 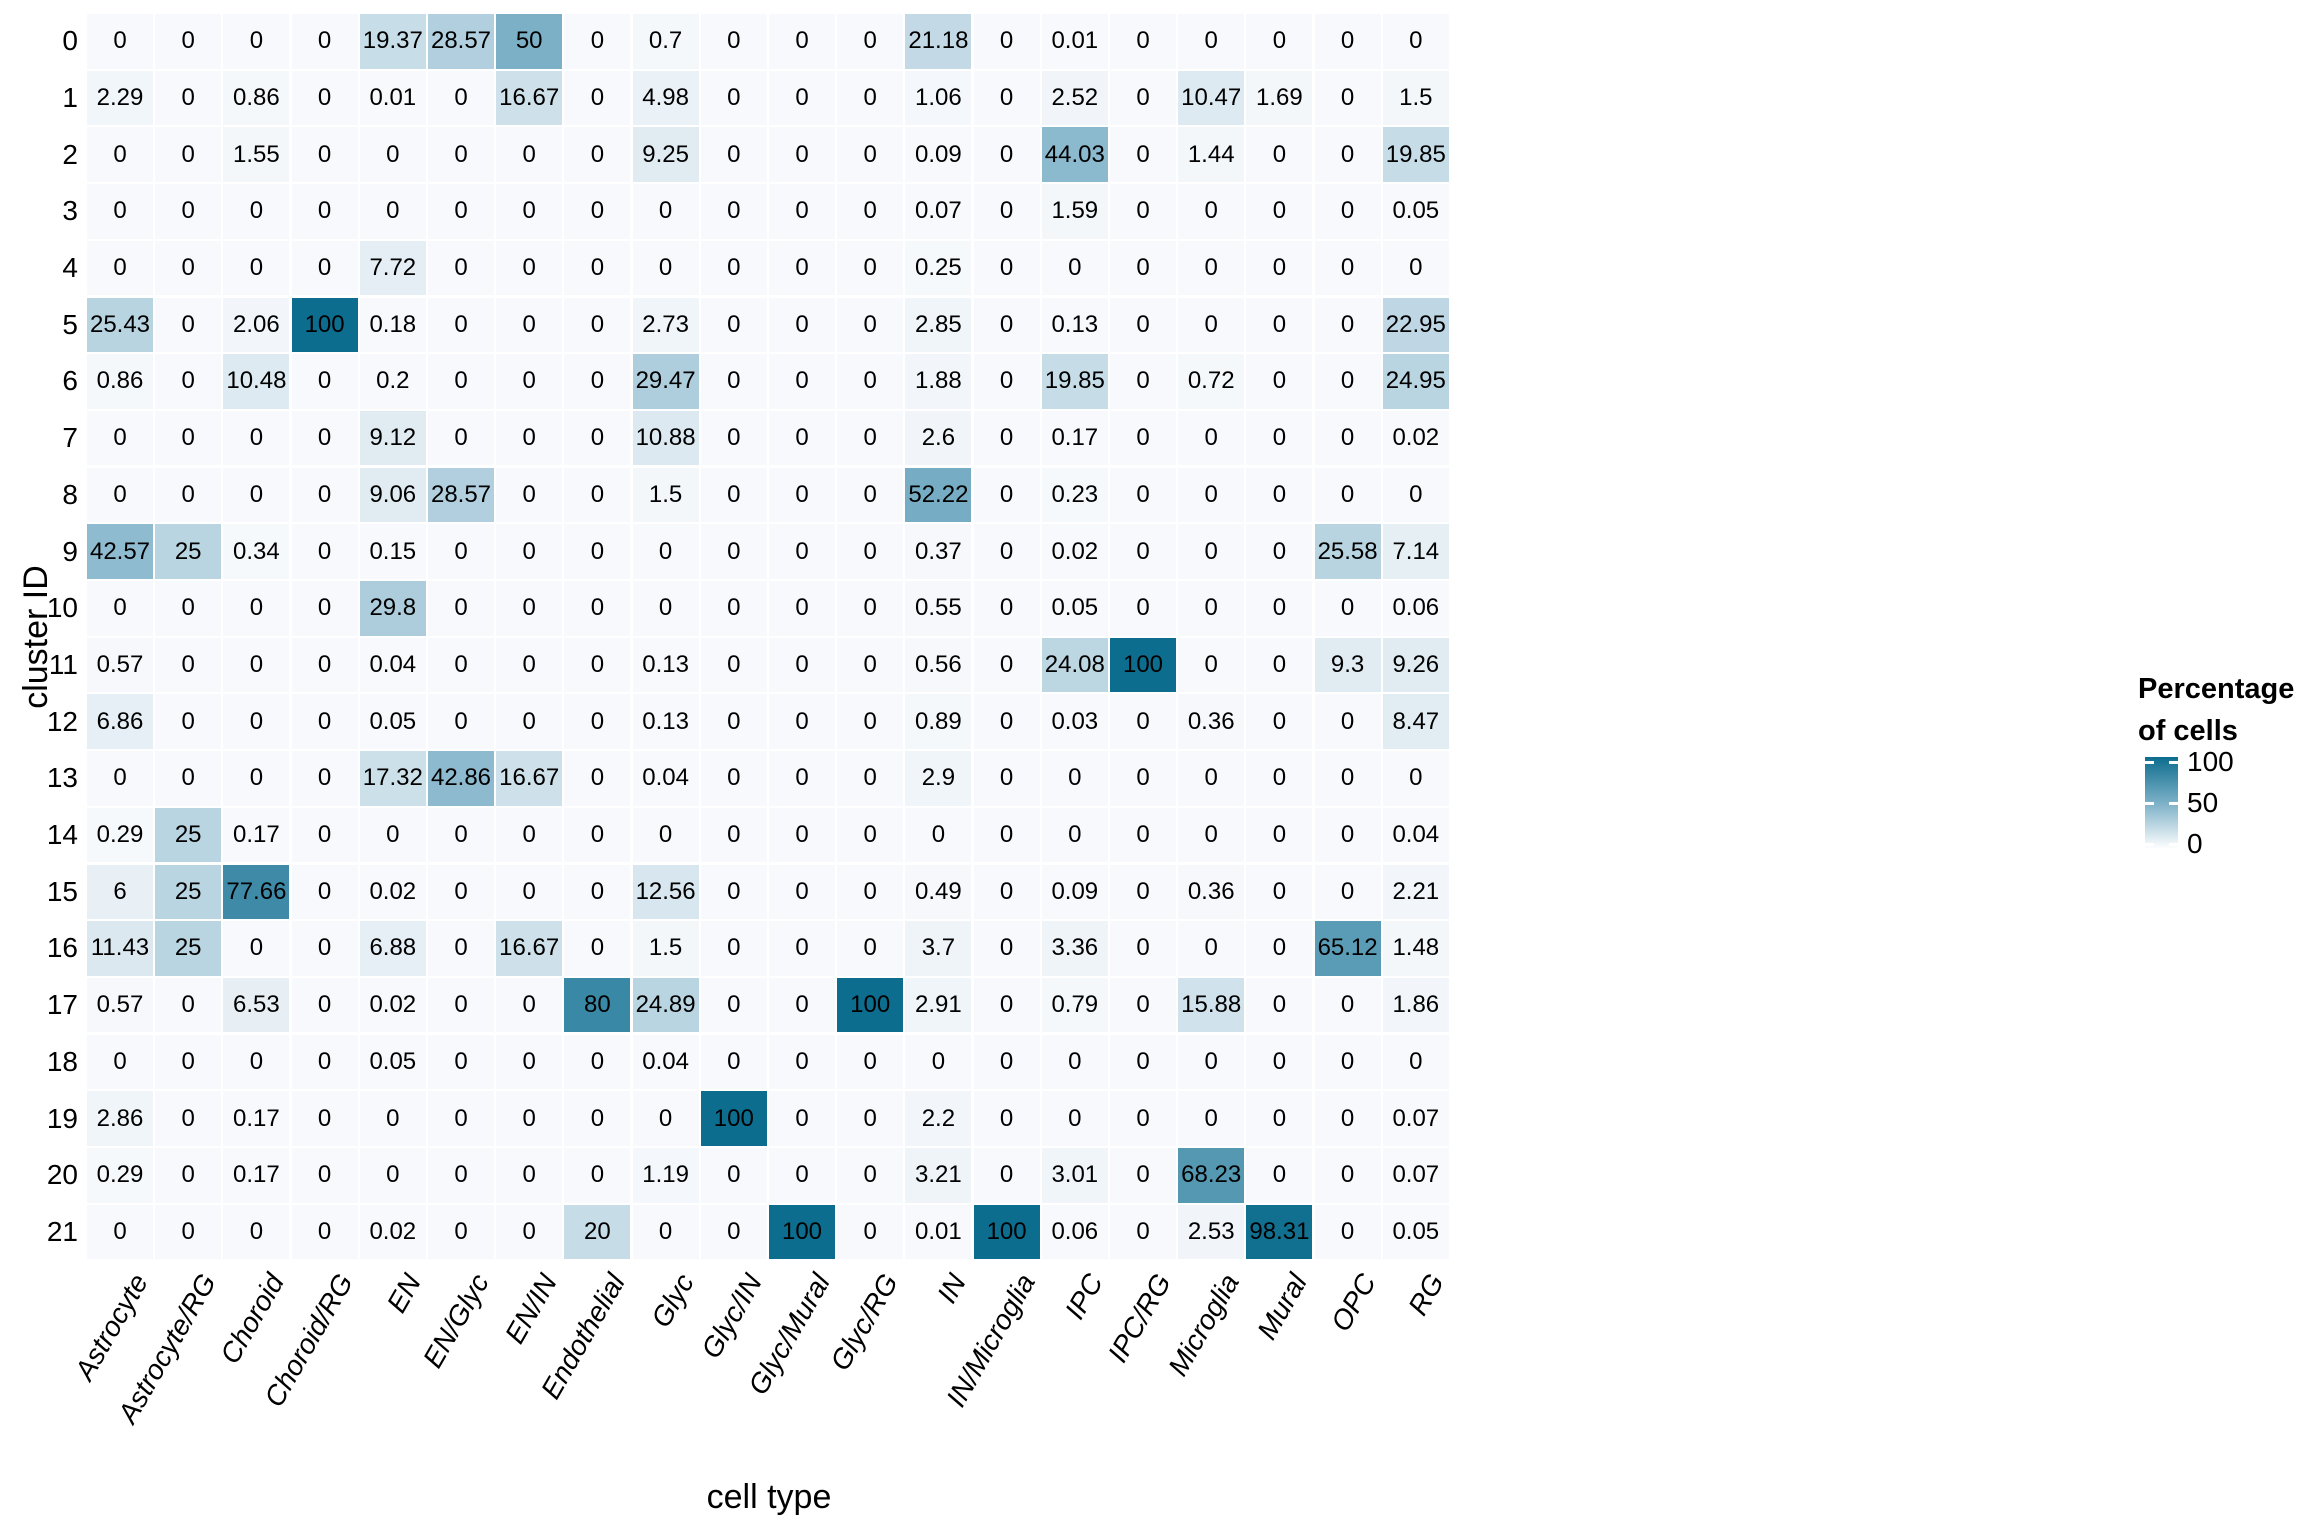 I want to click on heatmap-cell: 0.57, so click(x=120, y=1005).